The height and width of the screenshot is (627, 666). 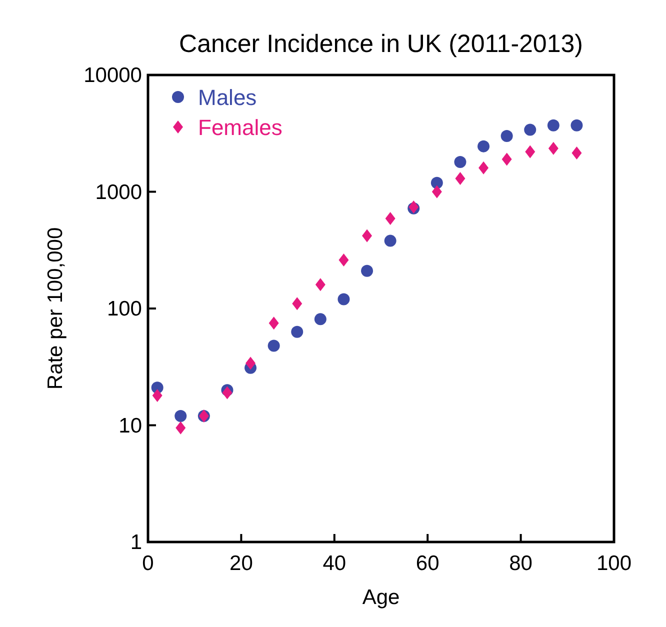 I want to click on y-tick-label: 1, so click(x=136, y=542).